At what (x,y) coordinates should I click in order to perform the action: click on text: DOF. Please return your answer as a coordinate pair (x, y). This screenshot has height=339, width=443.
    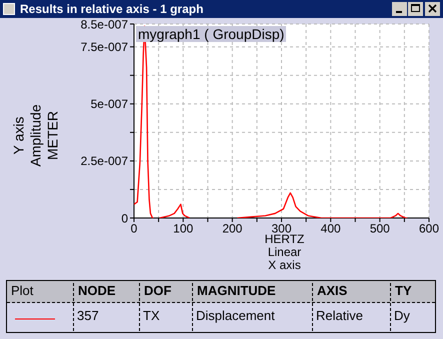
    Looking at the image, I should click on (158, 290).